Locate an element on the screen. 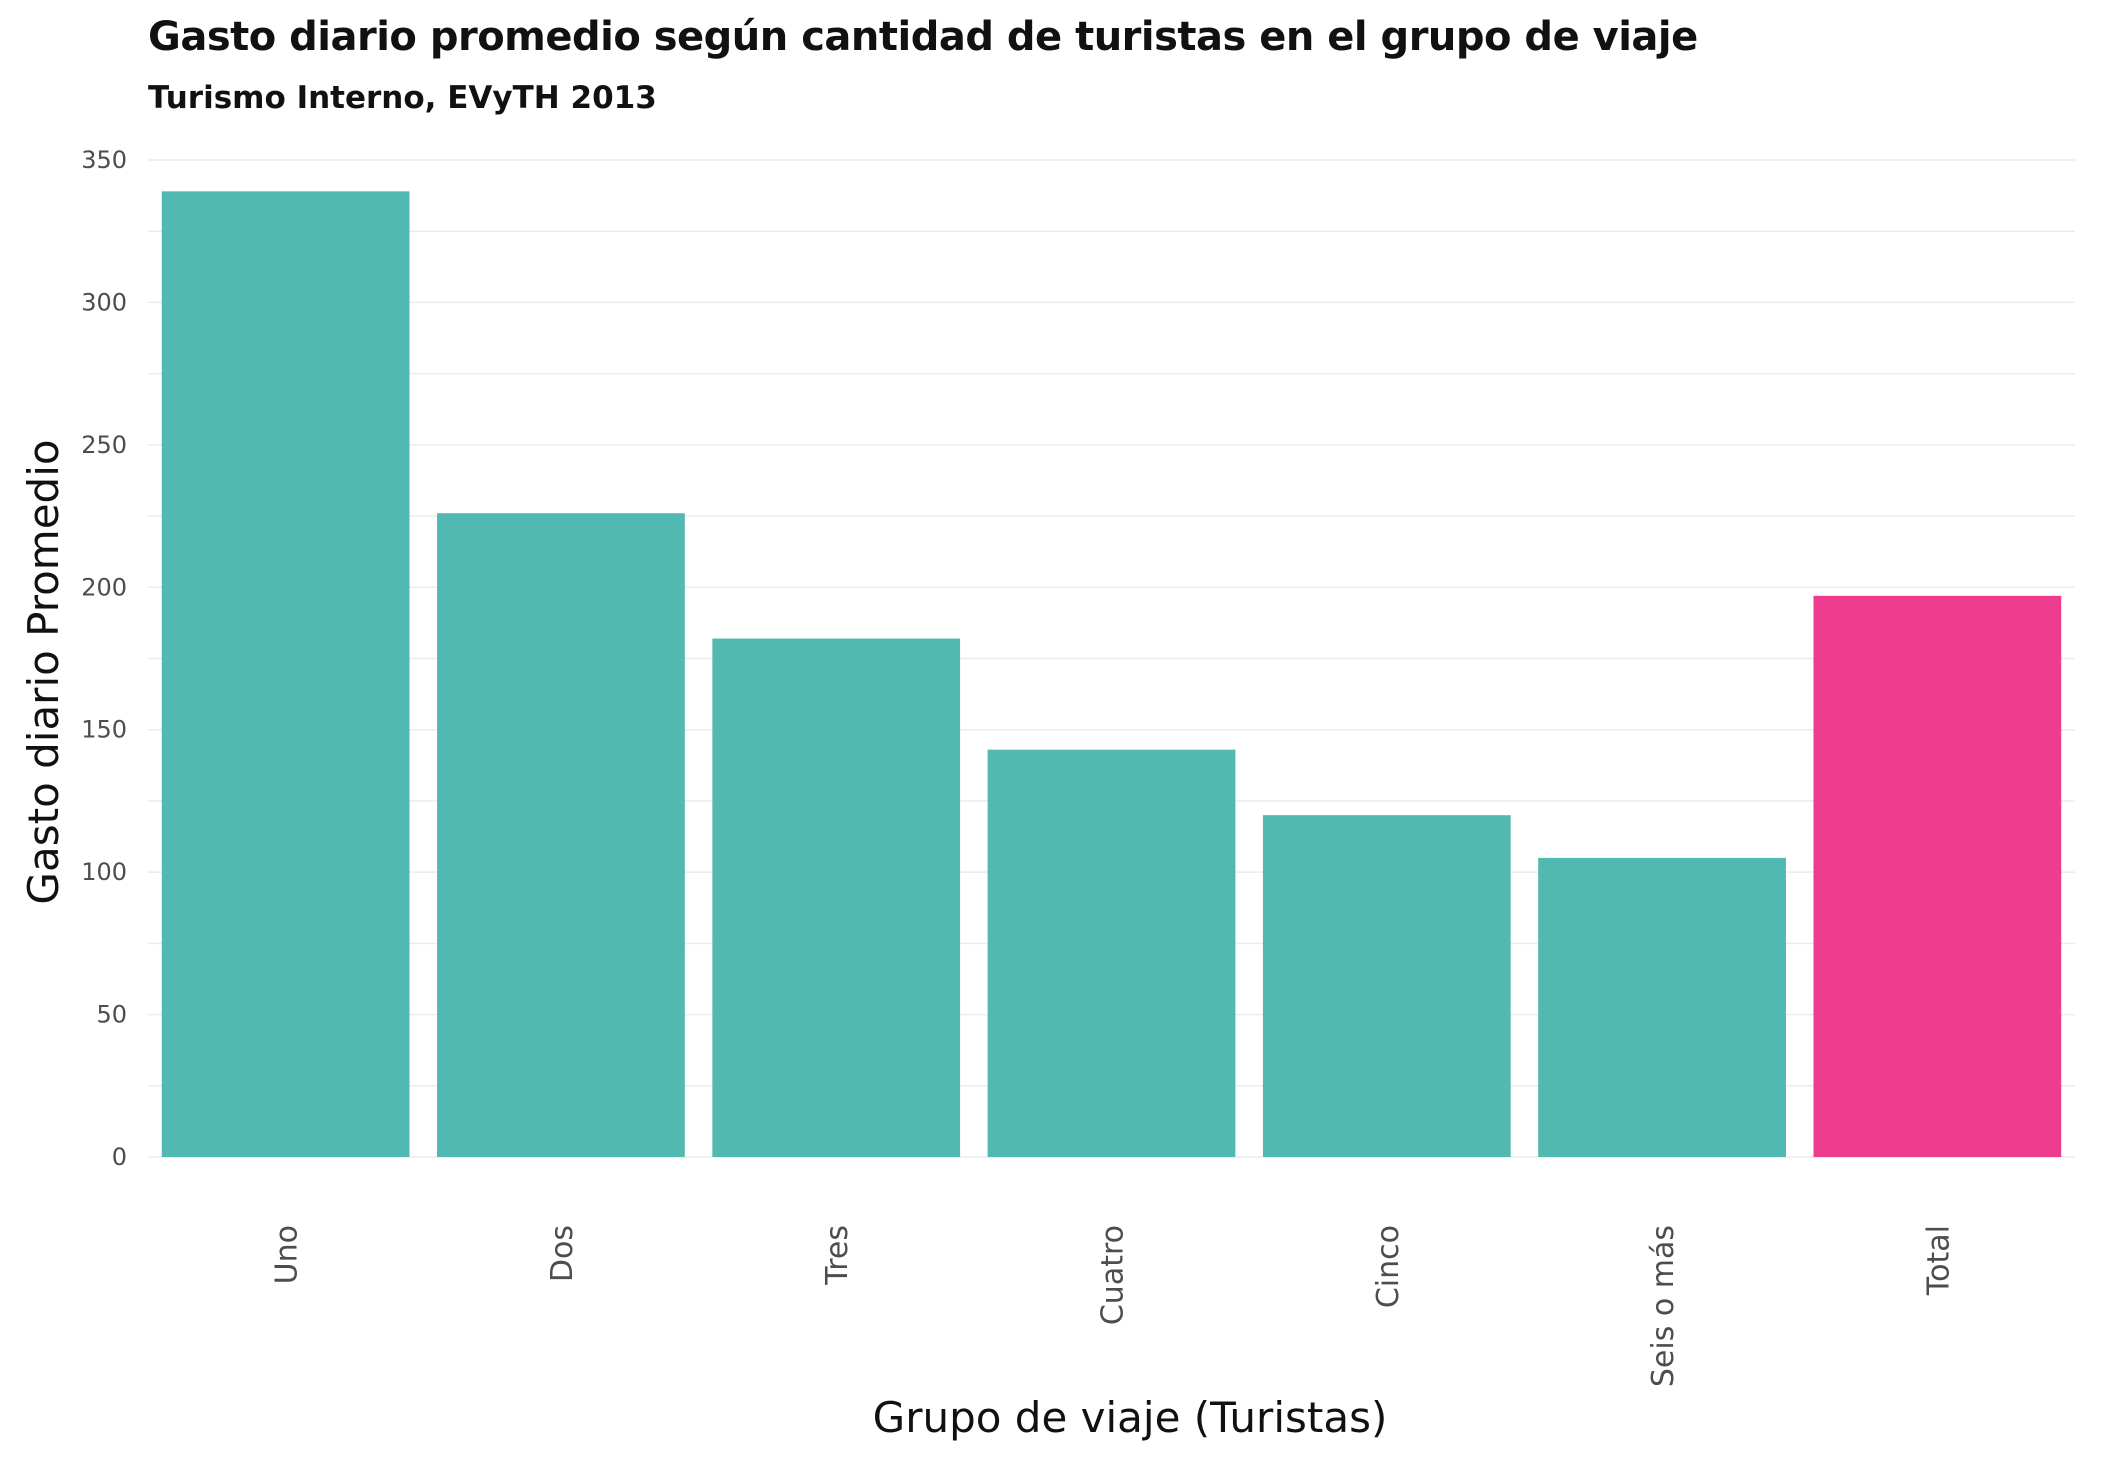 The height and width of the screenshot is (1459, 2125). x-axis-title: Grupo de viaje (Turistas) is located at coordinates (1130, 1417).